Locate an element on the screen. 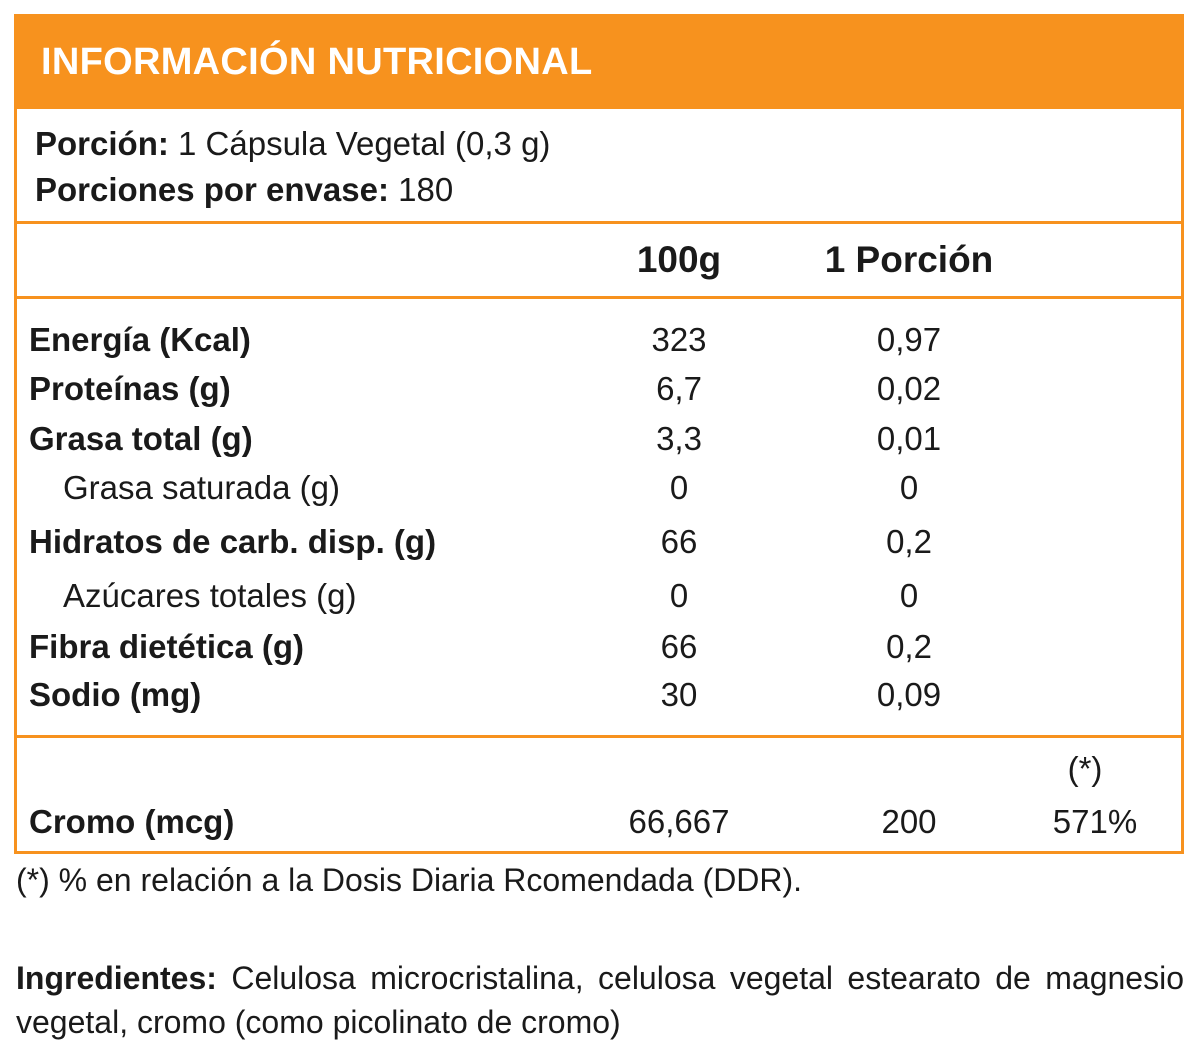 Image resolution: width=1200 pixels, height=1052 pixels. portion-line: Porción: 1 Cápsula Vegetal (0,3 g) is located at coordinates (292, 144).